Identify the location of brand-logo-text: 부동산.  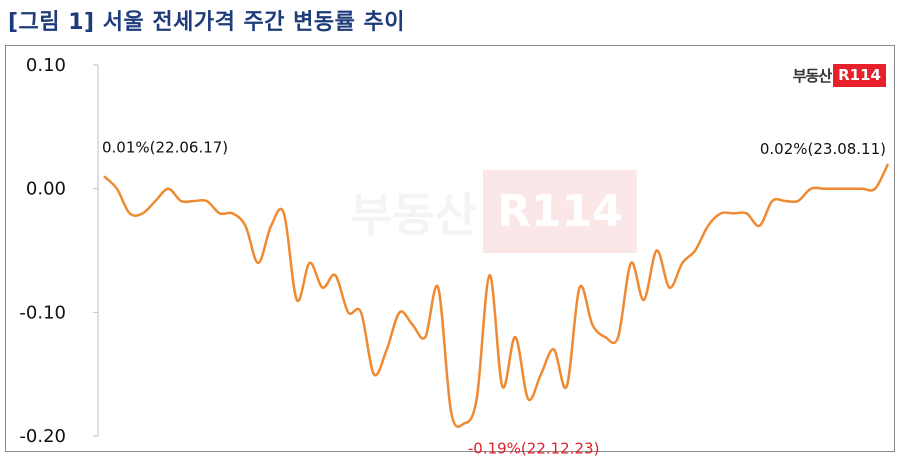
(812, 76).